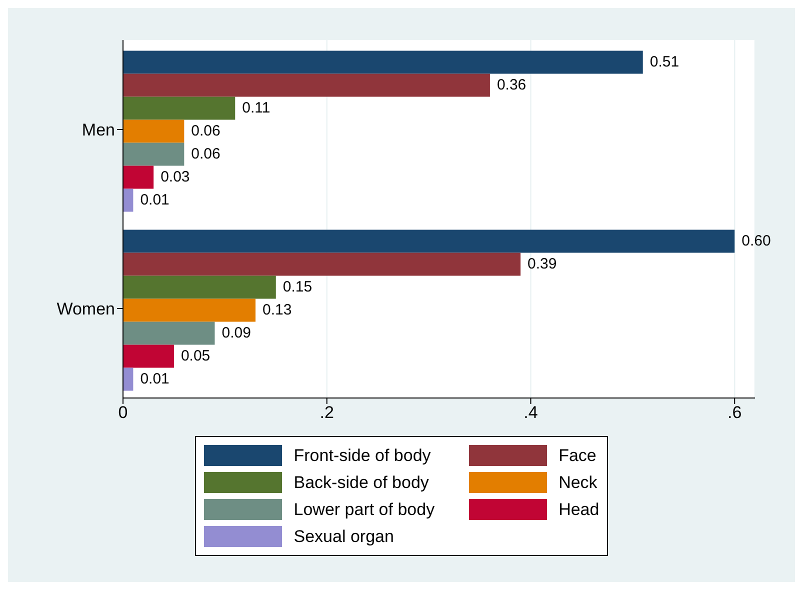 The height and width of the screenshot is (590, 803). What do you see at coordinates (277, 310) in the screenshot?
I see `data-label: 0.13` at bounding box center [277, 310].